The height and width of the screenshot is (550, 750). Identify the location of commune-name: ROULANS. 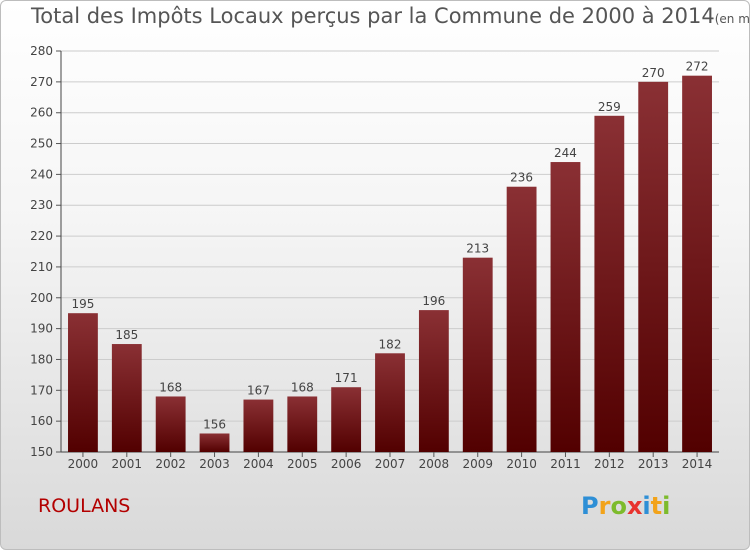
(84, 506).